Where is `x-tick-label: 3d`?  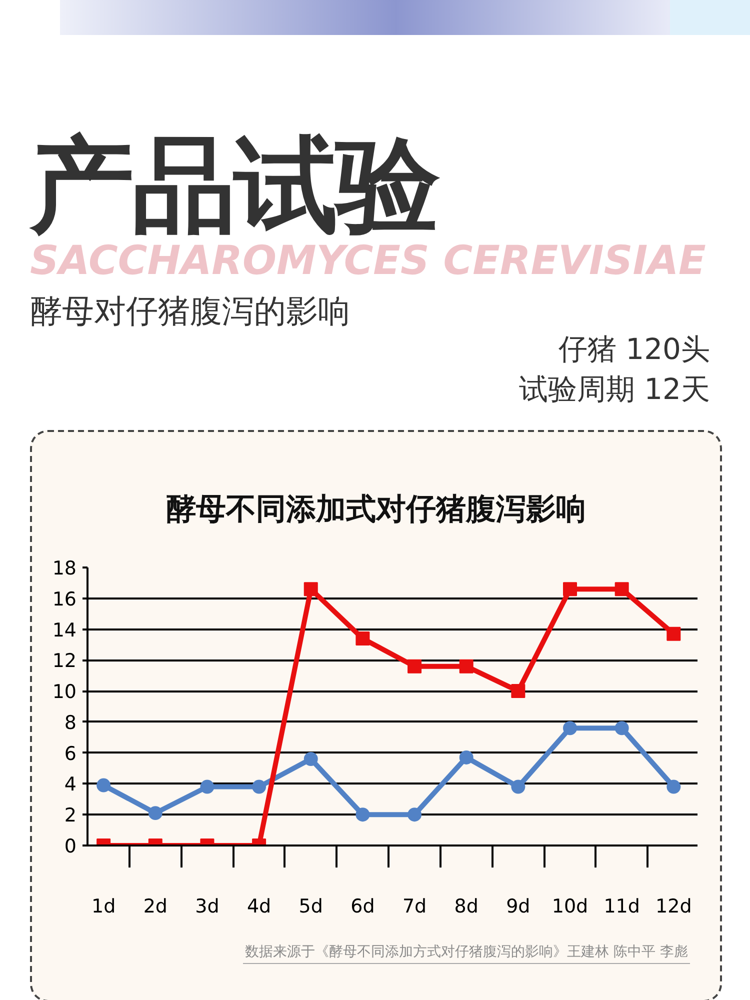
x-tick-label: 3d is located at coordinates (207, 907).